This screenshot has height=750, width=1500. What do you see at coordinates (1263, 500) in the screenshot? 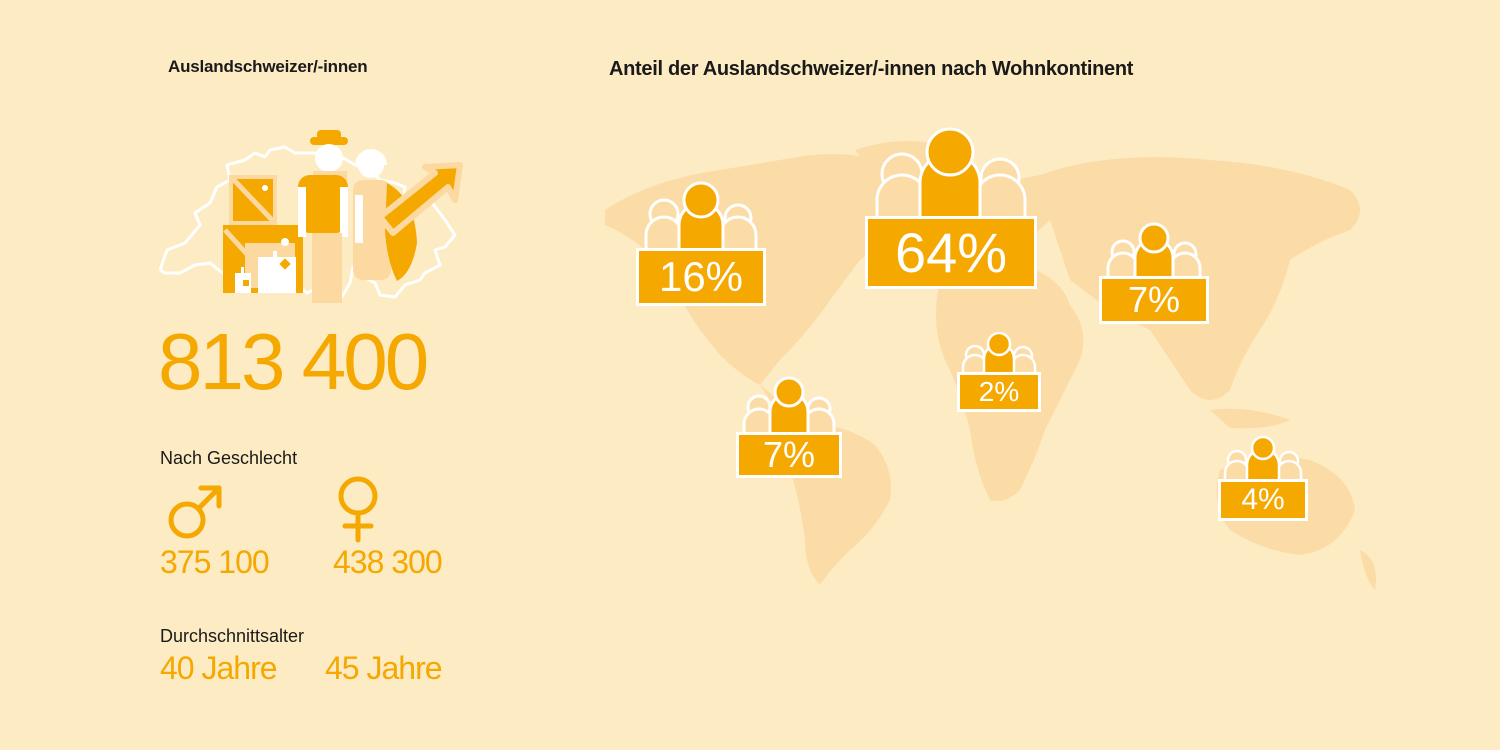
I see `percentage-label: 4%` at bounding box center [1263, 500].